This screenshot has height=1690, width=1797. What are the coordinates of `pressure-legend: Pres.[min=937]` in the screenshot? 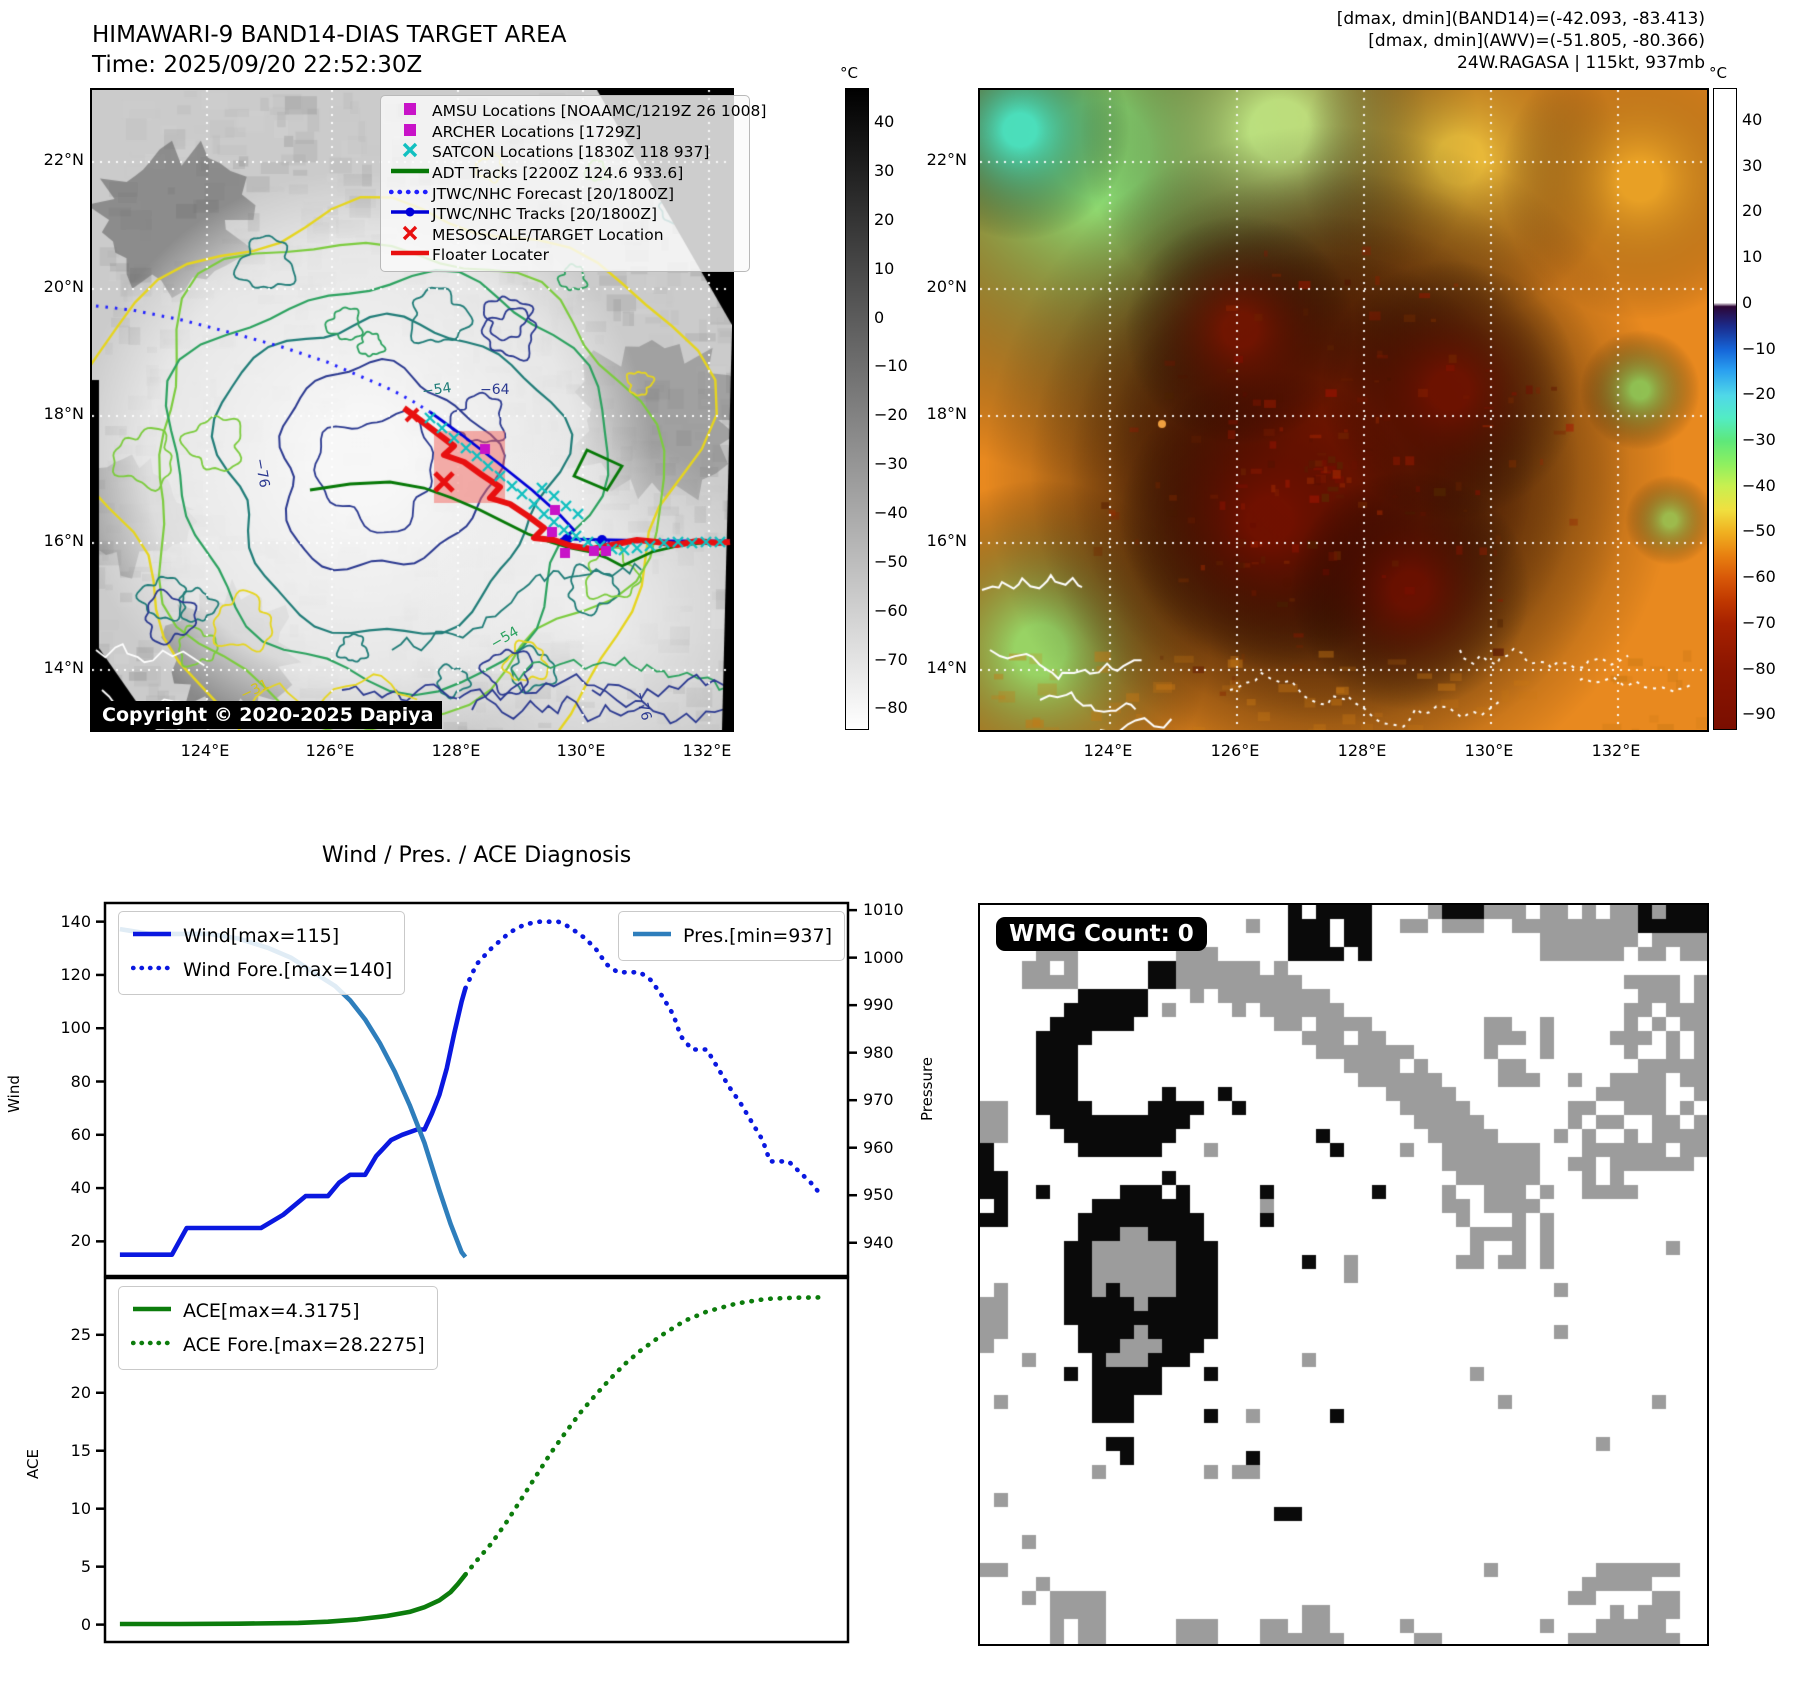 It's located at (731, 936).